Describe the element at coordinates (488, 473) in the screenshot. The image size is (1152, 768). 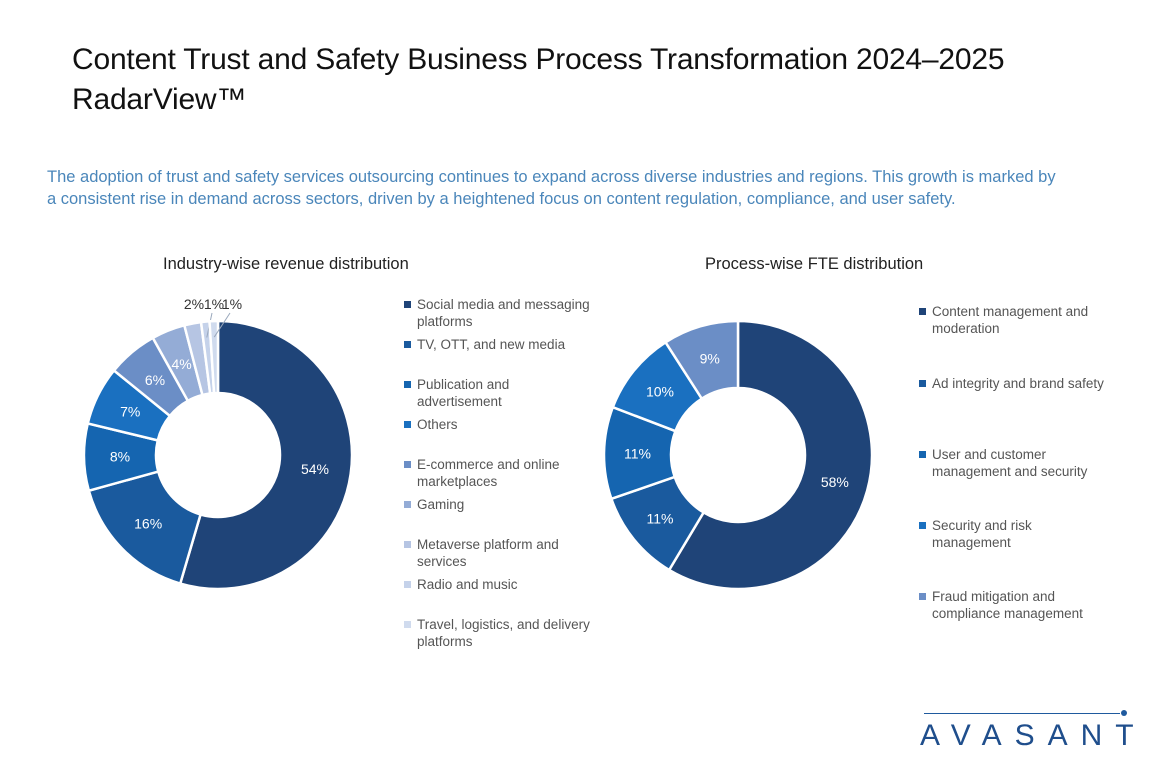
I see `legend-label: E-commerce and online marketplaces` at that location.